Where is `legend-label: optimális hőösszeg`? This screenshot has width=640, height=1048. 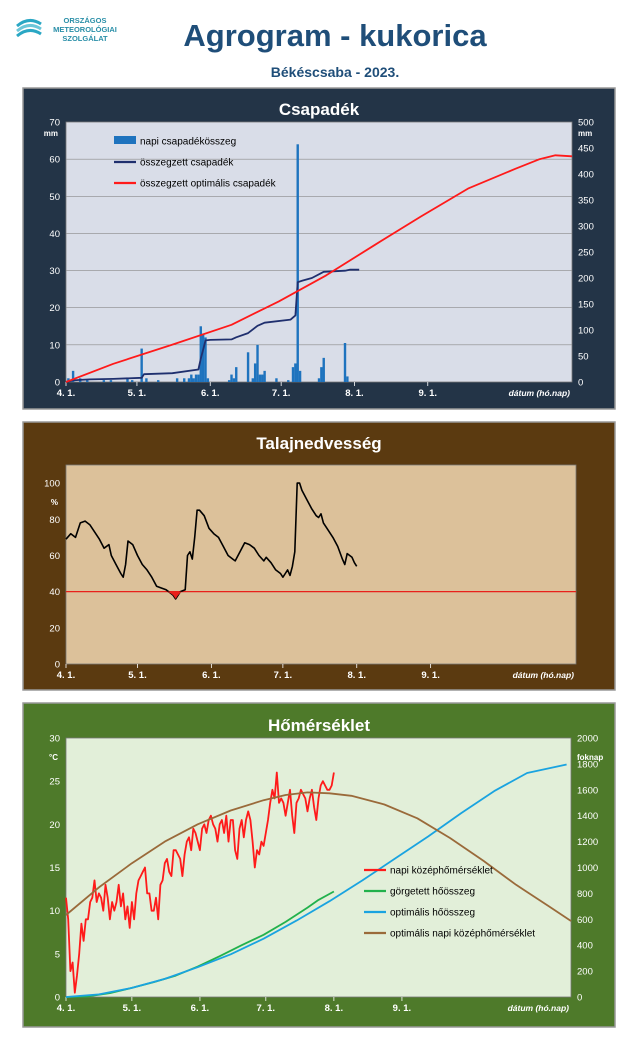 legend-label: optimális hőösszeg is located at coordinates (432, 913).